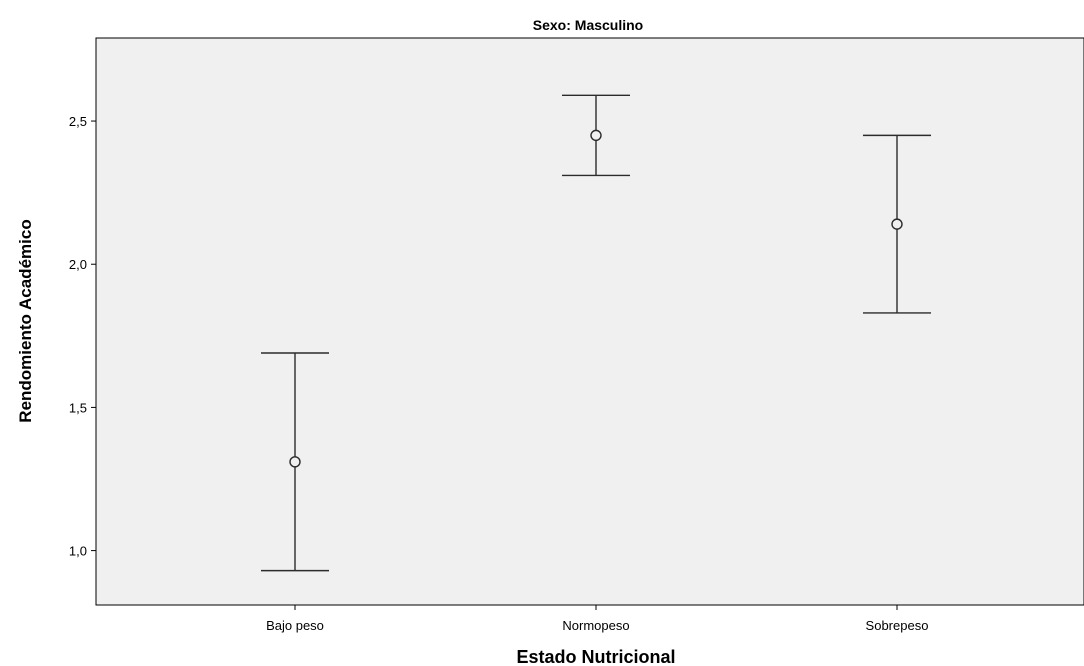 The width and height of the screenshot is (1084, 666). Describe the element at coordinates (595, 625) in the screenshot. I see `x-tick-label: Normopeso` at that location.